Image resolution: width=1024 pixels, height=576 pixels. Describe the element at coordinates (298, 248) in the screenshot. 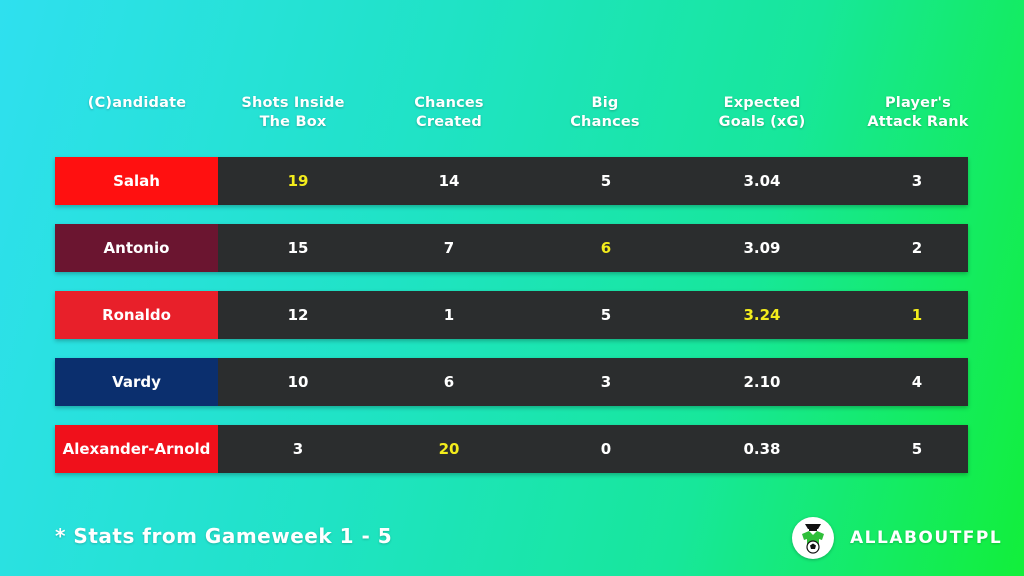

I see `stat-cell: 15` at that location.